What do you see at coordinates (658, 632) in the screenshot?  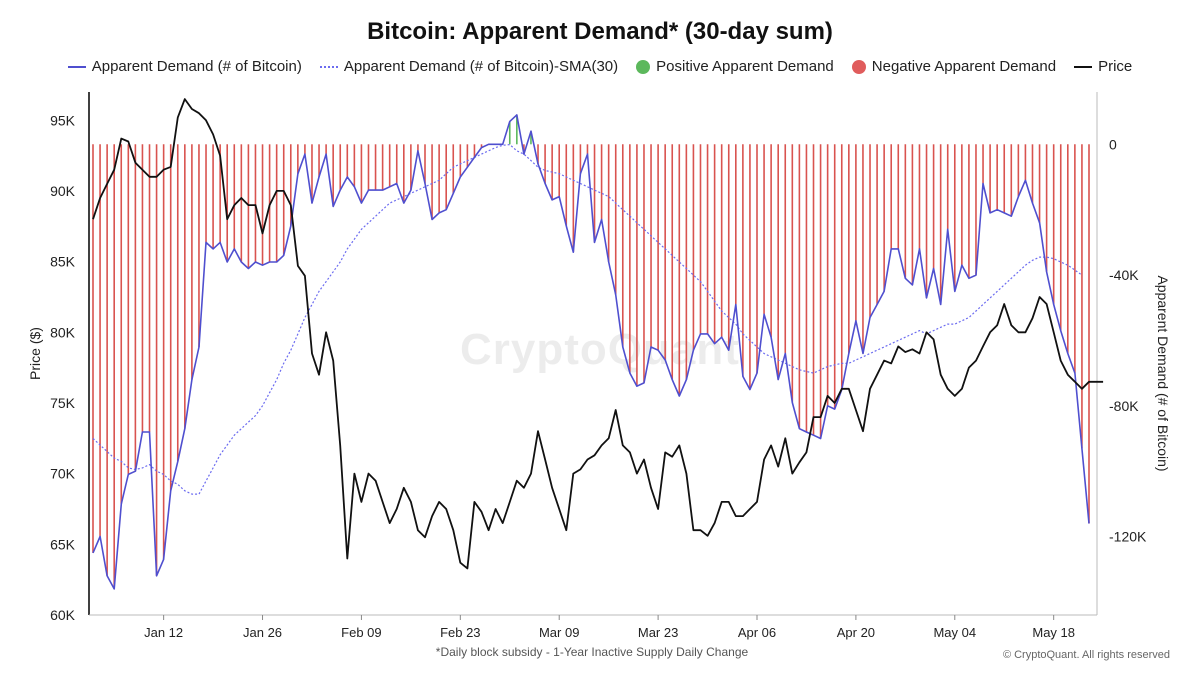 I see `x-tick-label: Mar 23` at bounding box center [658, 632].